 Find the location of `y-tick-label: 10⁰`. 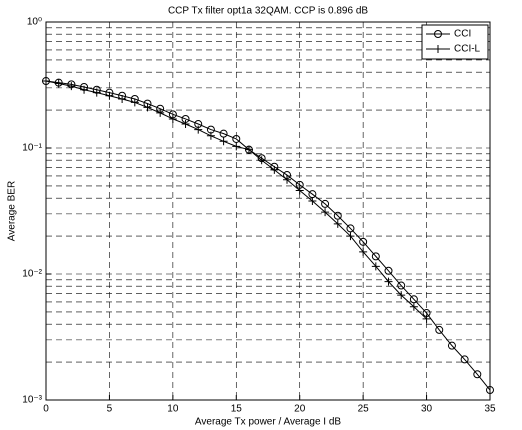

y-tick-label: 10⁰ is located at coordinates (34, 22).